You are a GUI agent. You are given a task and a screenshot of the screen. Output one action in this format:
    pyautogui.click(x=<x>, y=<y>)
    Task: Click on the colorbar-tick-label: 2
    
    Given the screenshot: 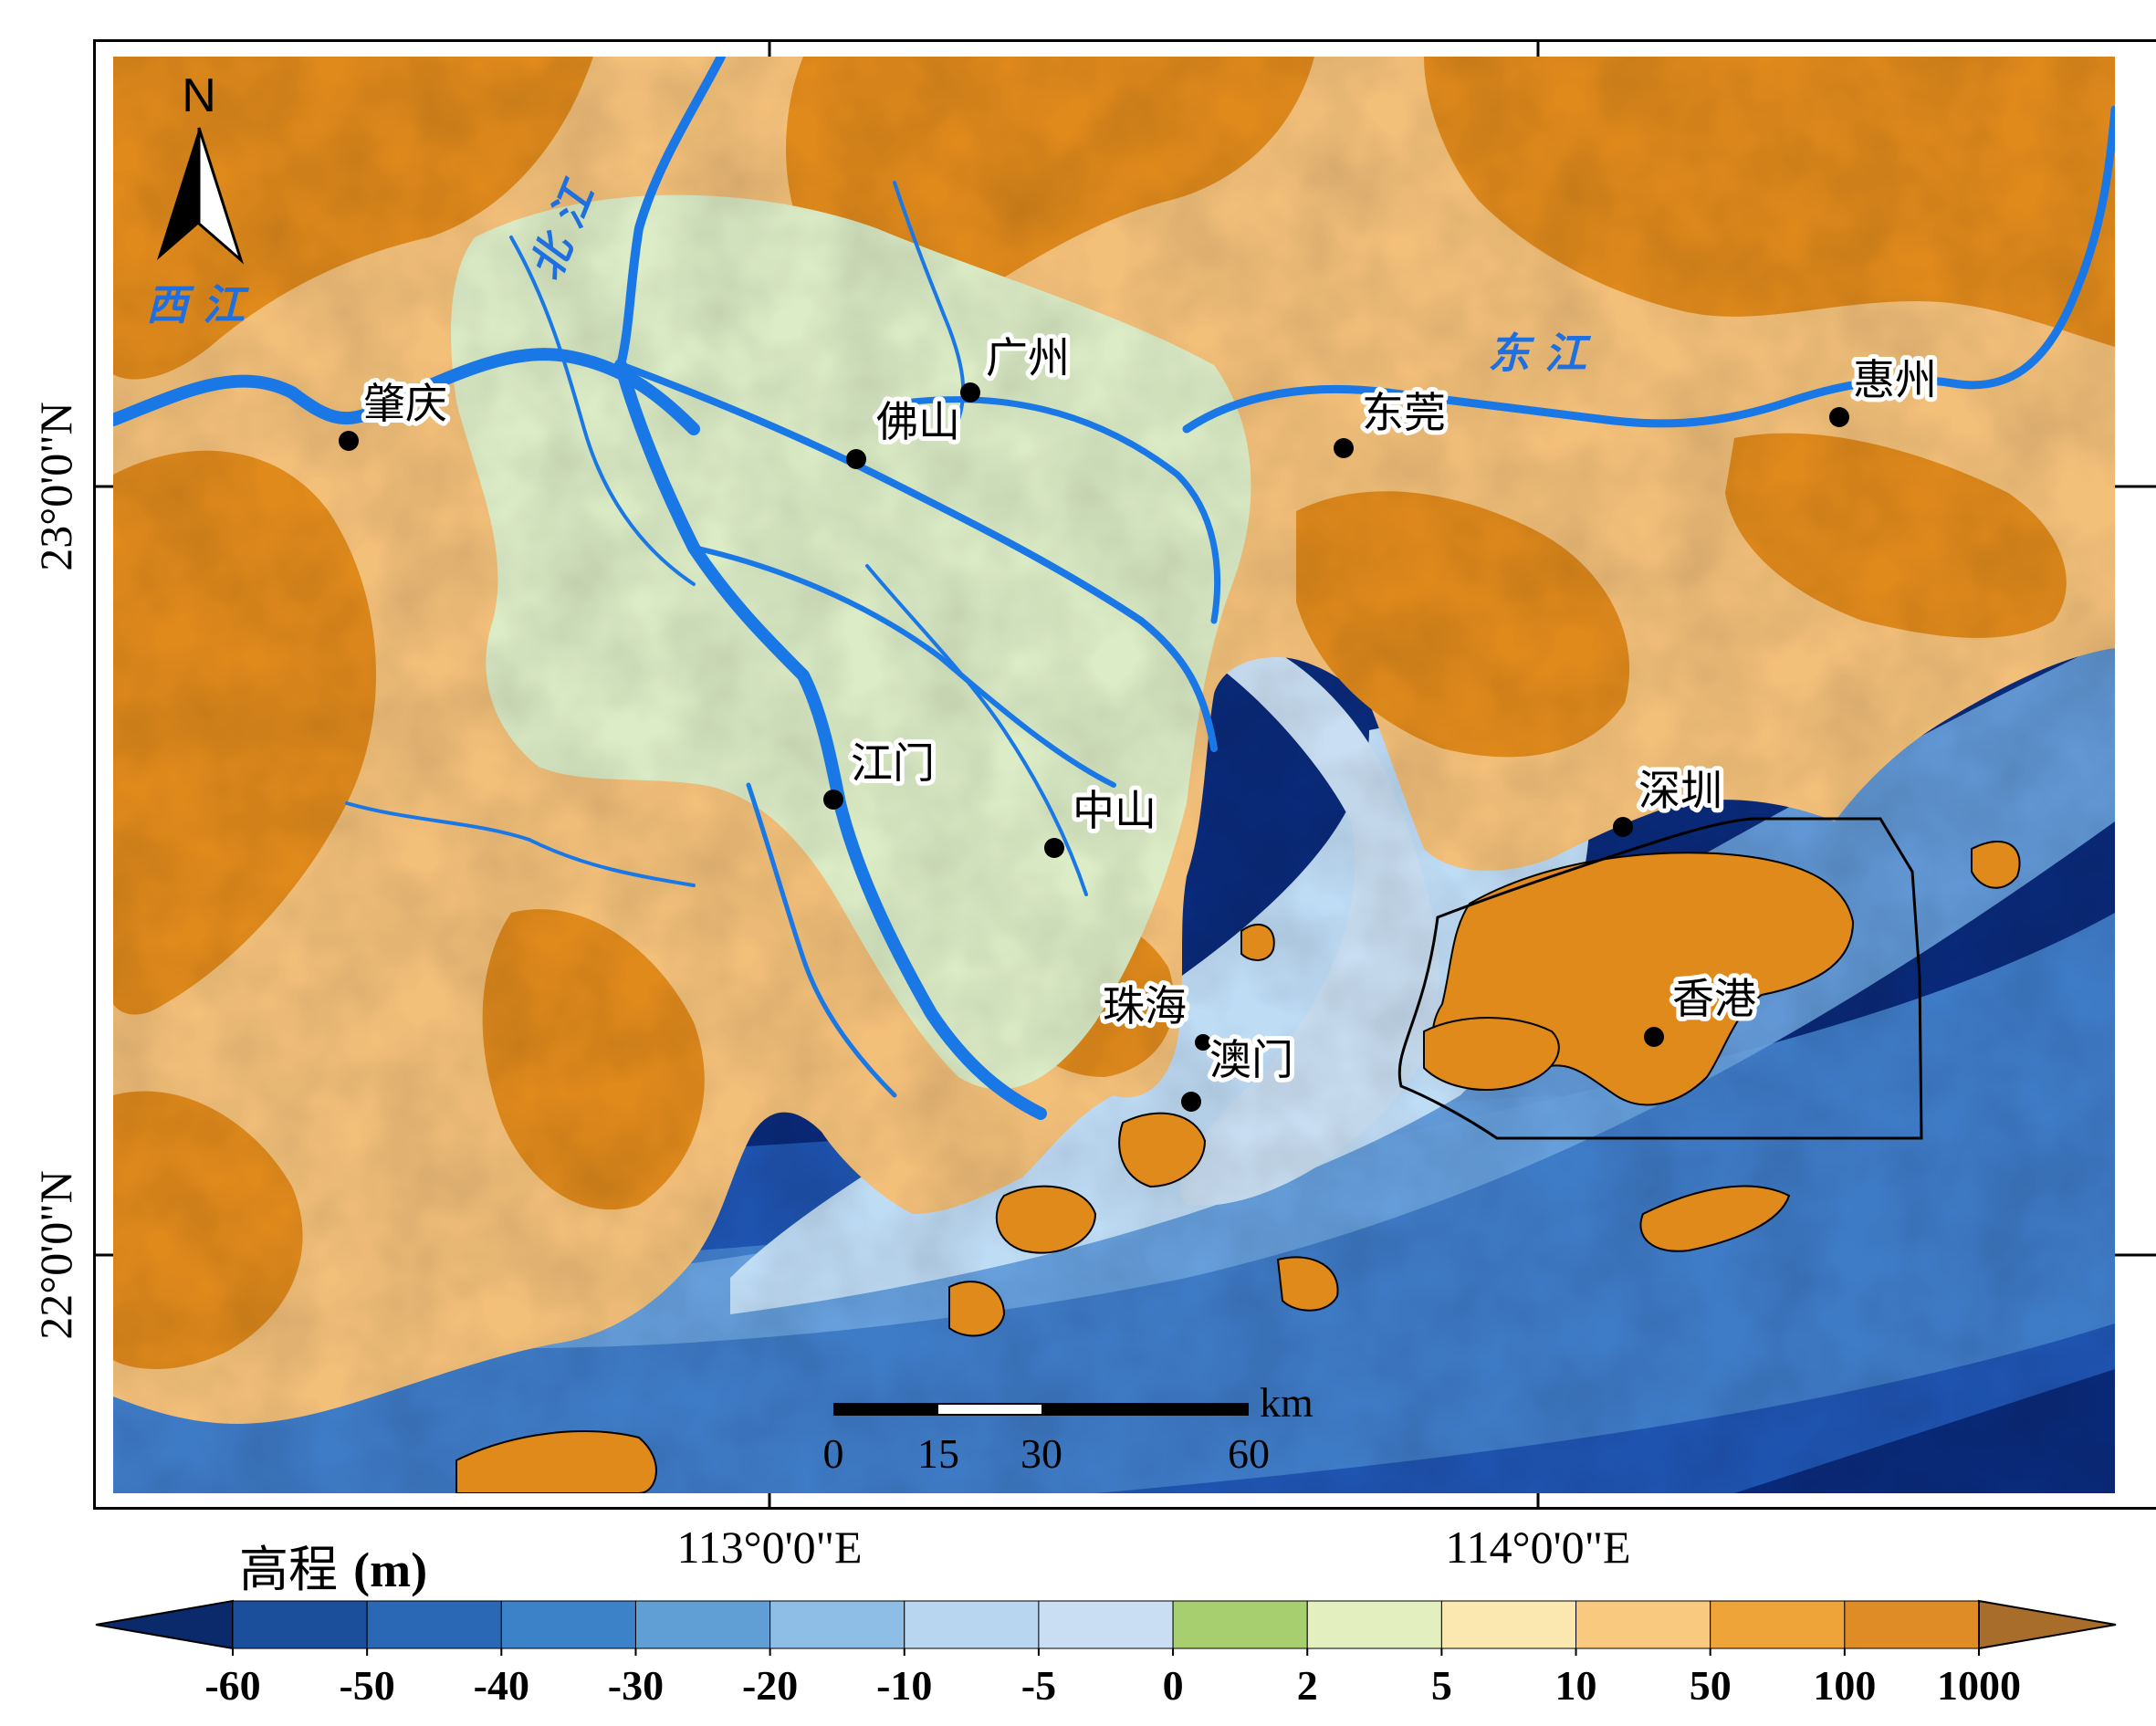 What is the action you would take?
    pyautogui.click(x=1307, y=1685)
    